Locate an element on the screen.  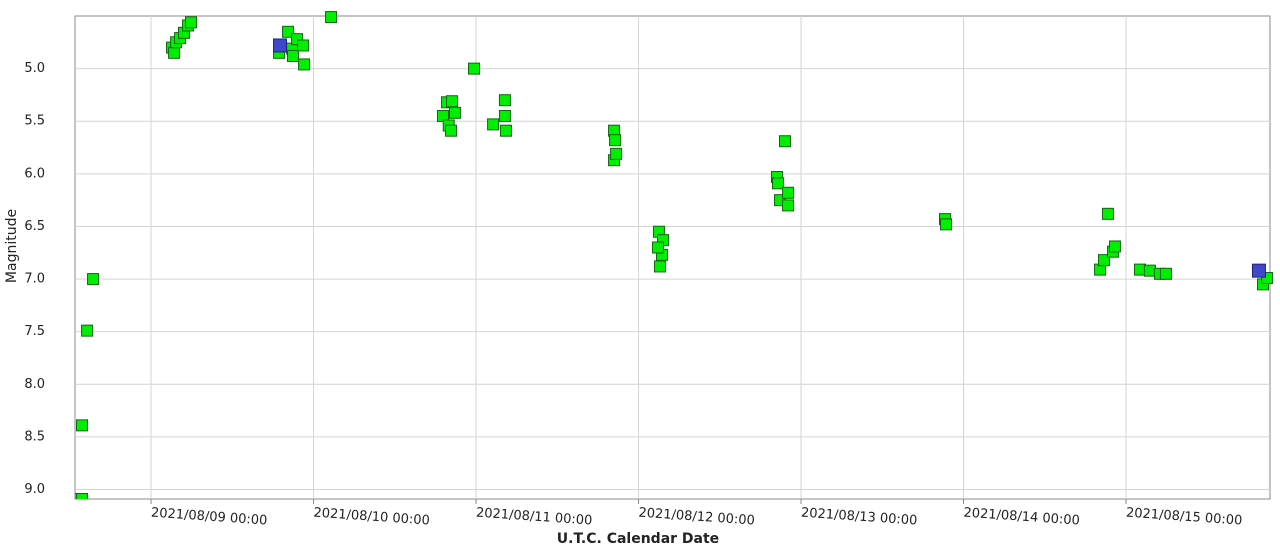
y-tick-label: 5.5 is located at coordinates (34, 121).